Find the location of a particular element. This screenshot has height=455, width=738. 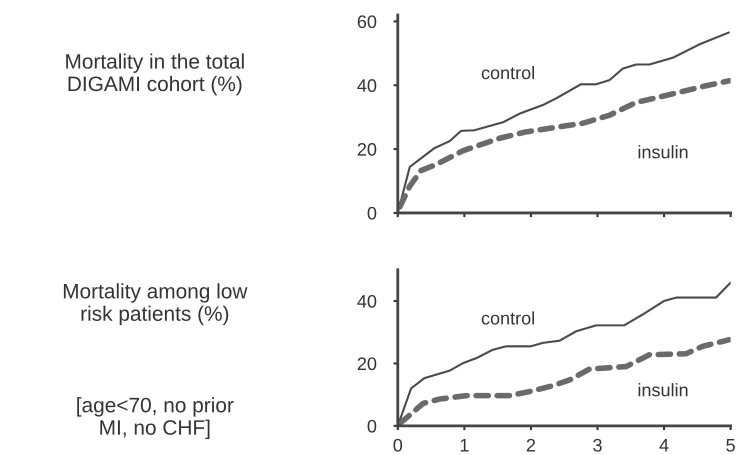

text: [age<70, no prior MI, no CHF] is located at coordinates (155, 418).